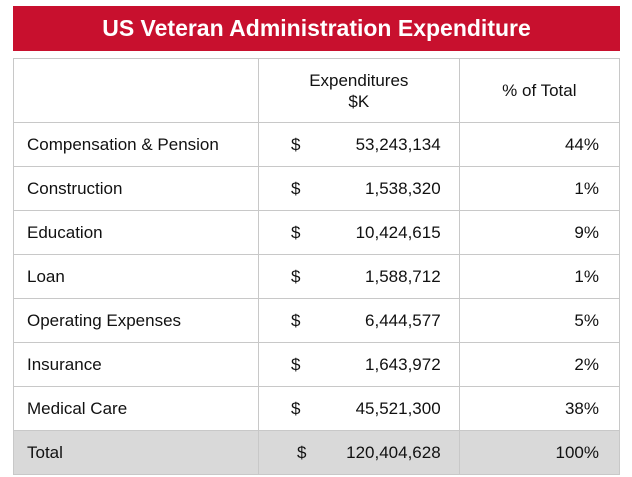 This screenshot has width=632, height=477. Describe the element at coordinates (136, 144) in the screenshot. I see `row-label: Compensation & Pension` at that location.